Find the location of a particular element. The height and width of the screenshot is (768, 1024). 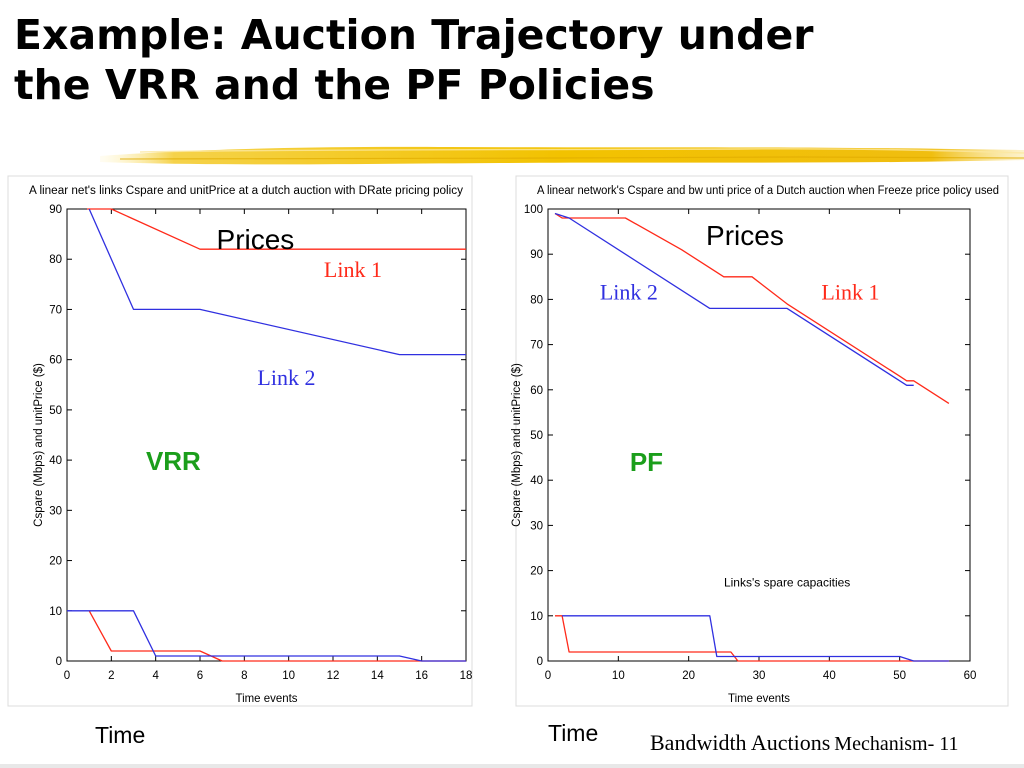

y-tick-label: 100 is located at coordinates (533, 210).